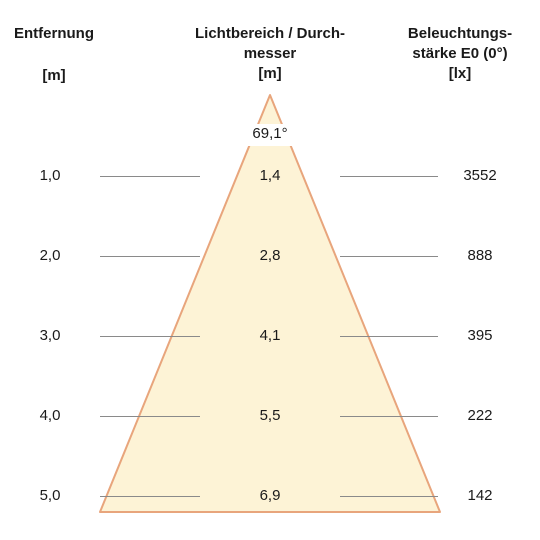 The height and width of the screenshot is (540, 540). I want to click on diameter-value: 1,4, so click(270, 175).